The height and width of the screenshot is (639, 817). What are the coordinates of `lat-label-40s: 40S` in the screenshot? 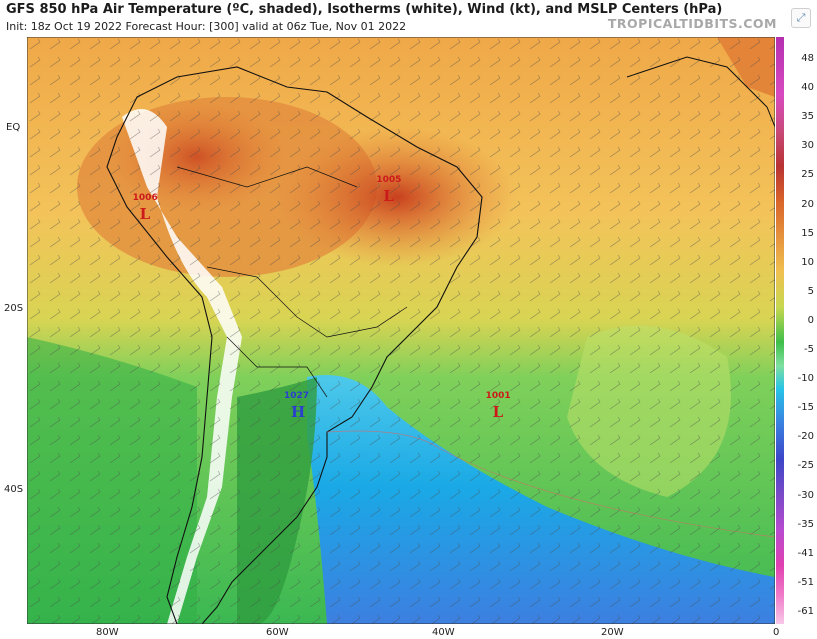 It's located at (14, 489).